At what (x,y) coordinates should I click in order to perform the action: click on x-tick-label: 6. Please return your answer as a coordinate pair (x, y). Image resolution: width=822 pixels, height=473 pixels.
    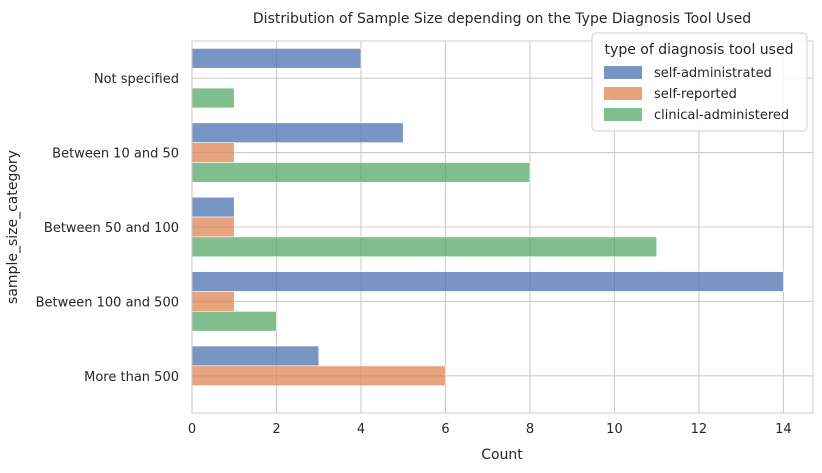
    Looking at the image, I should click on (445, 429).